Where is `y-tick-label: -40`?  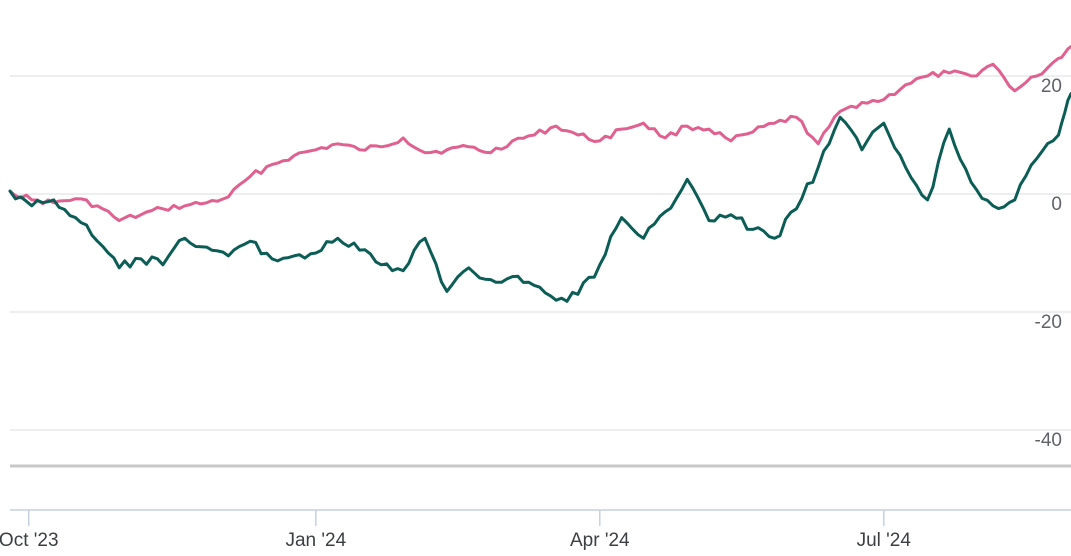 y-tick-label: -40 is located at coordinates (1048, 440).